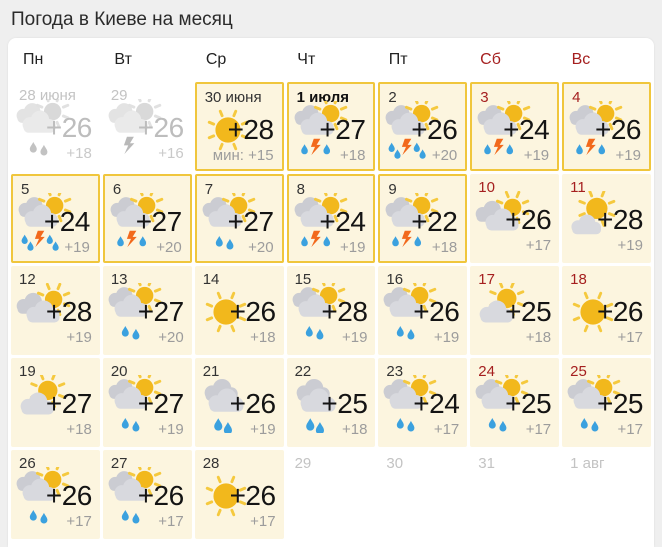 This screenshot has width=662, height=547. Describe the element at coordinates (606, 218) in the screenshot. I see `day-cell-11: 11 +28 +19` at that location.